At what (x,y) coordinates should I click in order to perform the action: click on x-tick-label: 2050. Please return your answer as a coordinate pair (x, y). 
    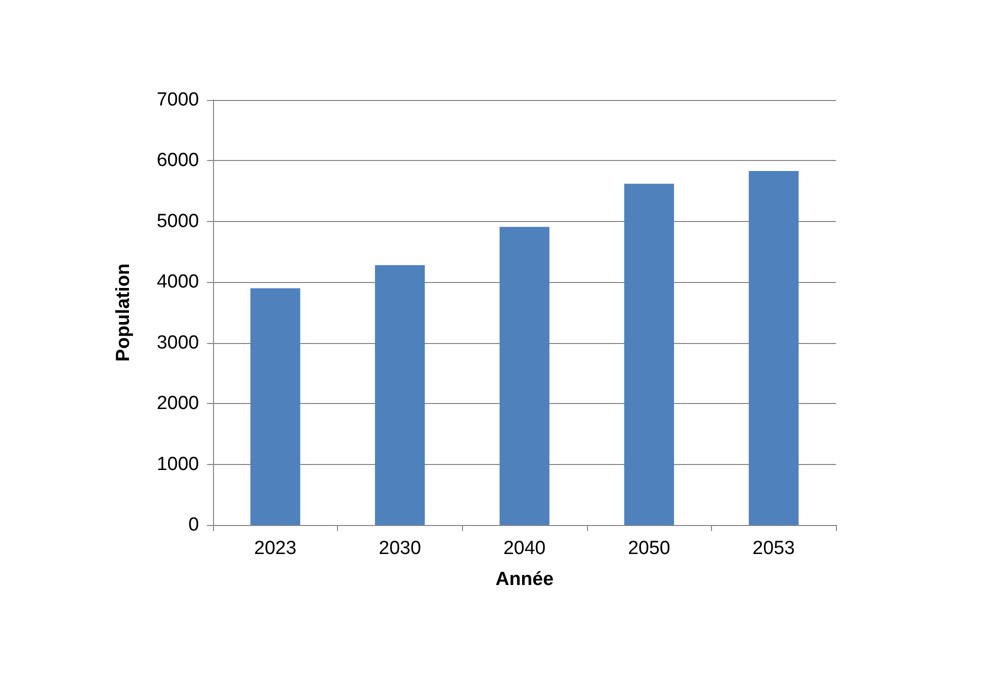
    Looking at the image, I should click on (649, 548).